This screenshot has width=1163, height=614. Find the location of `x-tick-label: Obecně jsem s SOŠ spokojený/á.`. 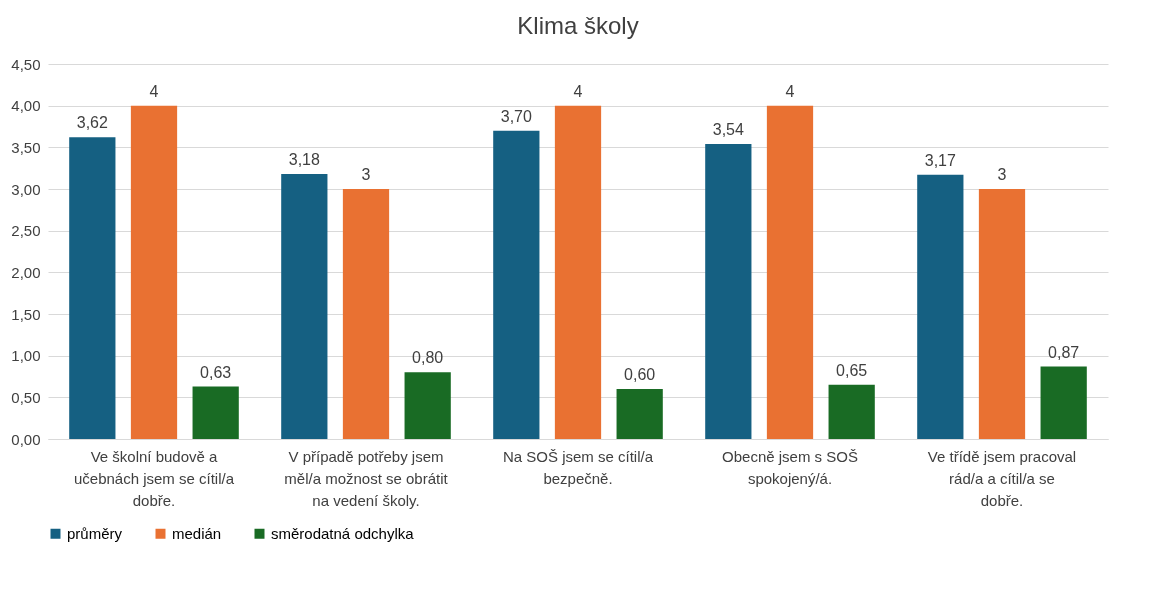

x-tick-label: Obecně jsem s SOŠ spokojený/á. is located at coordinates (790, 467).